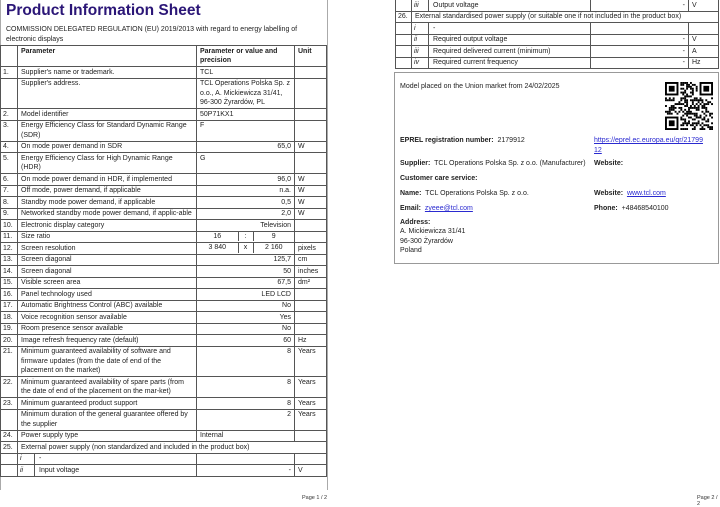 The image size is (720, 507). What do you see at coordinates (415, 222) in the screenshot?
I see `address-label: Address:` at bounding box center [415, 222].